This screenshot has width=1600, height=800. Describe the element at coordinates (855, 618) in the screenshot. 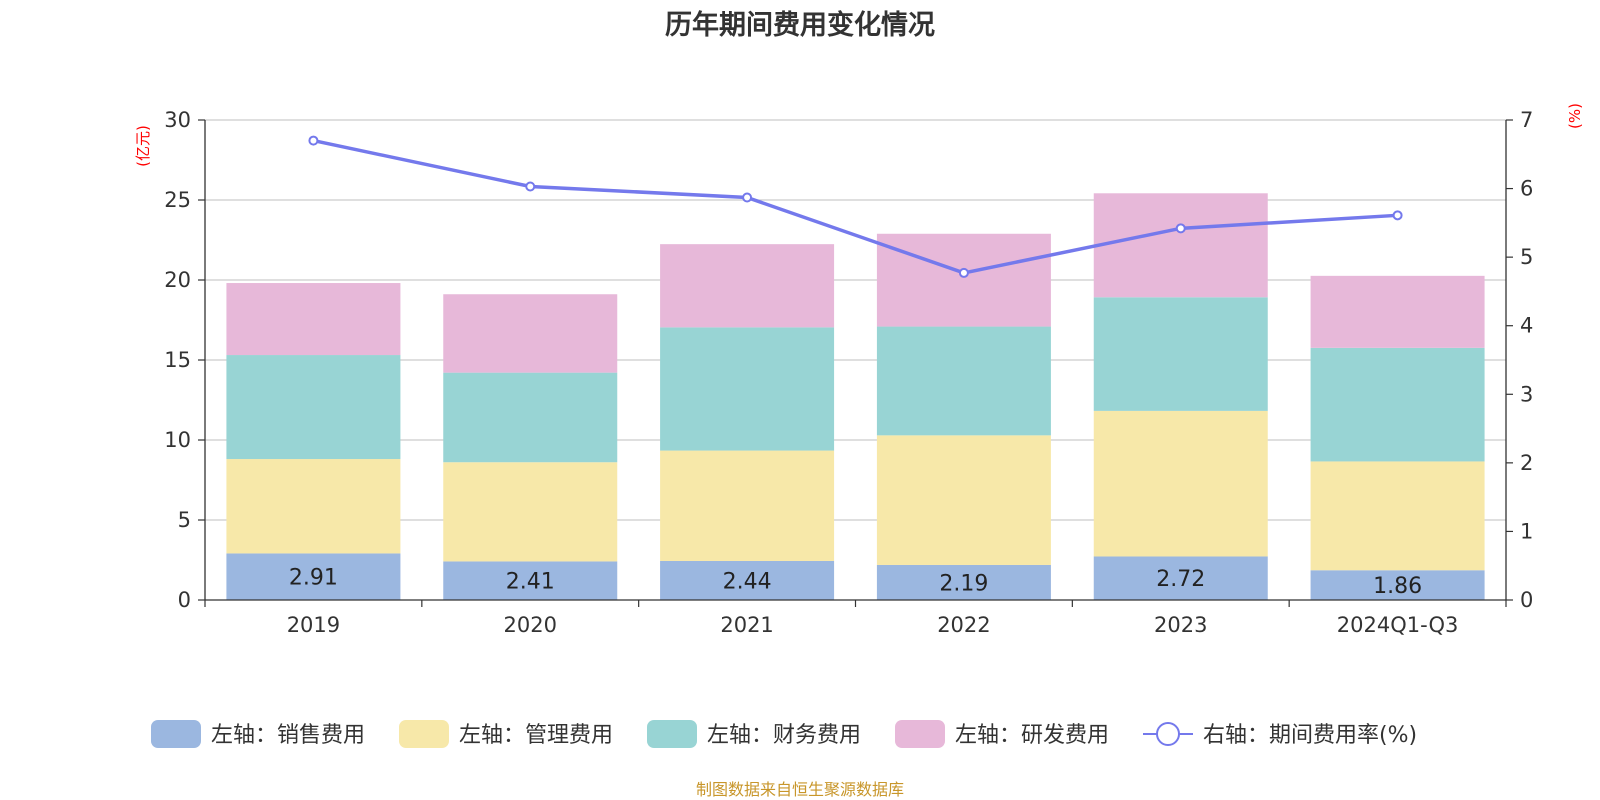

I see `x-axis-ticks: 2019 2020 2021 2022 2023 2024Q1-Q3` at that location.